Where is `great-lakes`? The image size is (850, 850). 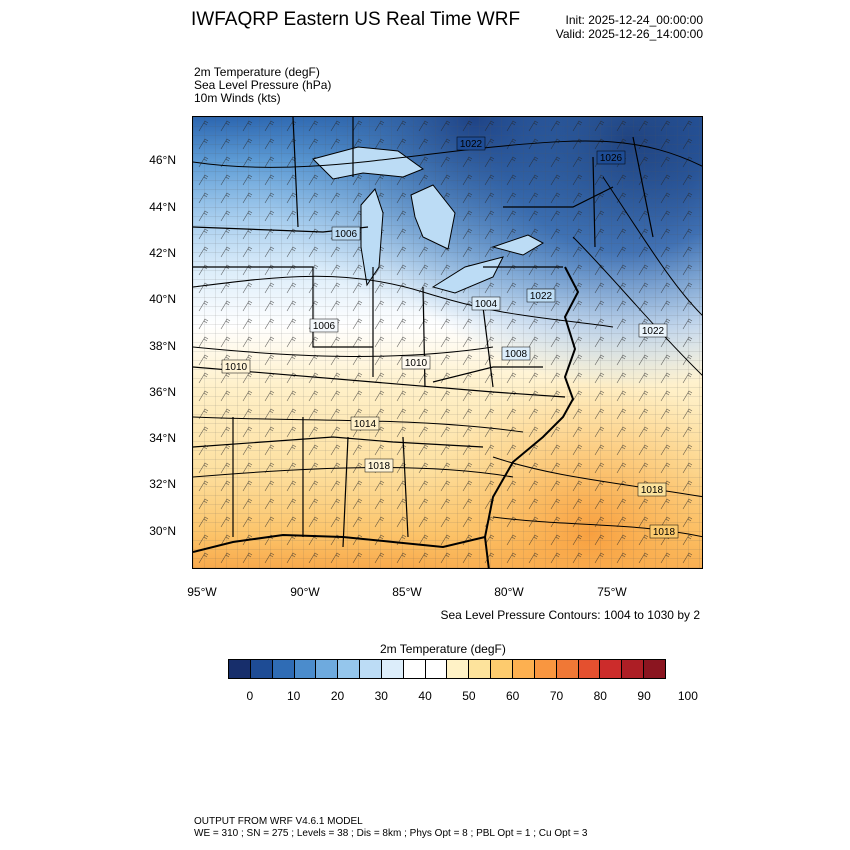
great-lakes is located at coordinates (428, 220).